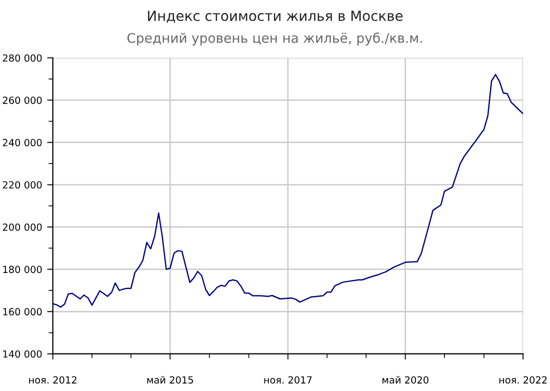 The image size is (550, 391). Describe the element at coordinates (52, 380) in the screenshot. I see `x-tick-label: ноя. 2012` at that location.